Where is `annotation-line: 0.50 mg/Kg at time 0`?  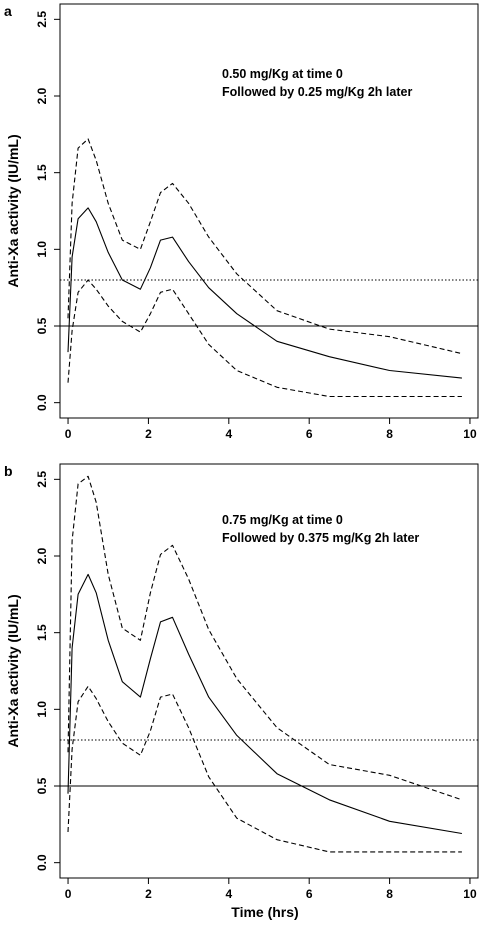 annotation-line: 0.50 mg/Kg at time 0 is located at coordinates (282, 74).